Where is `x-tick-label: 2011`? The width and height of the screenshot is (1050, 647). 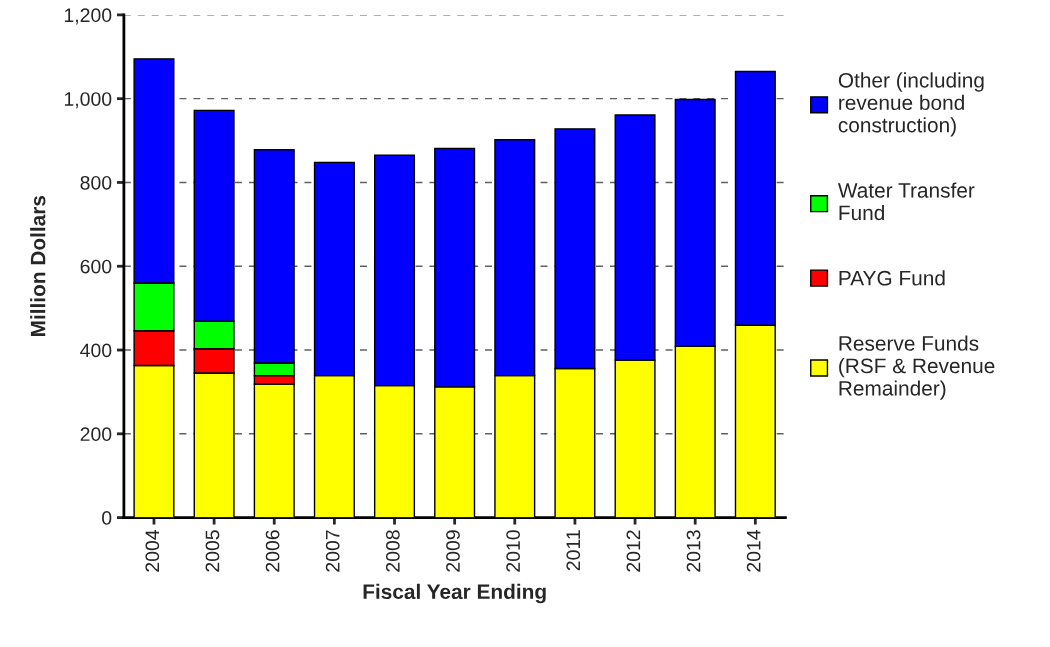
x-tick-label: 2011 is located at coordinates (573, 550).